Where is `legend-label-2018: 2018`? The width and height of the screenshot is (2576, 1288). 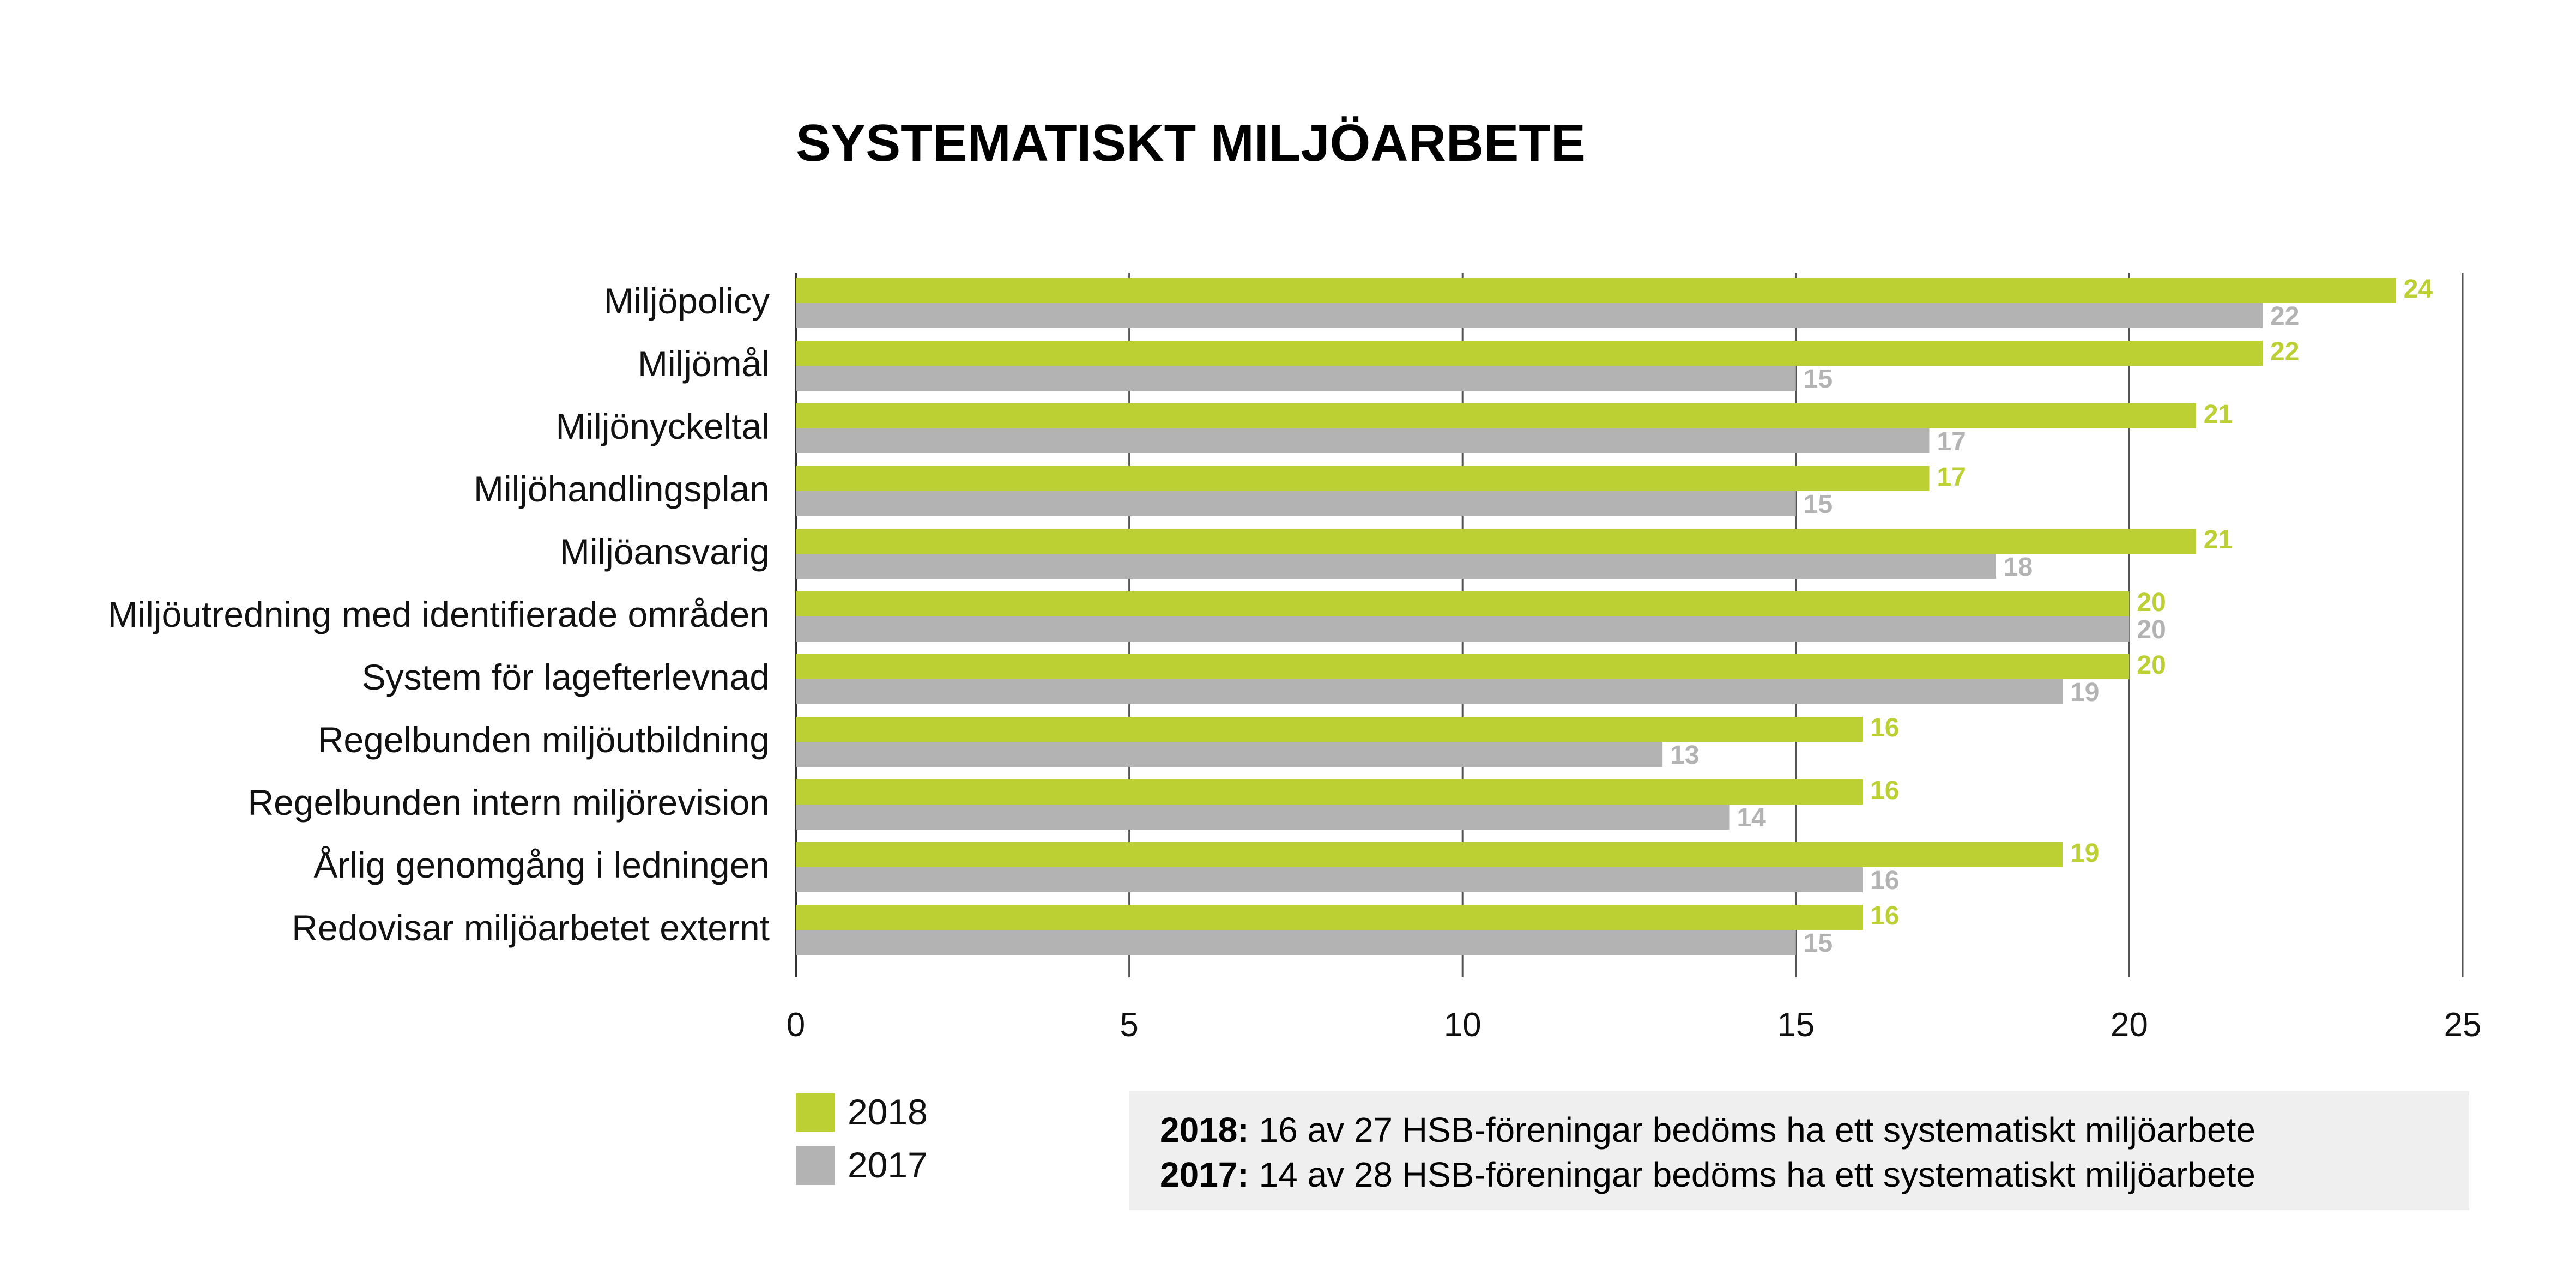 legend-label-2018: 2018 is located at coordinates (888, 1112).